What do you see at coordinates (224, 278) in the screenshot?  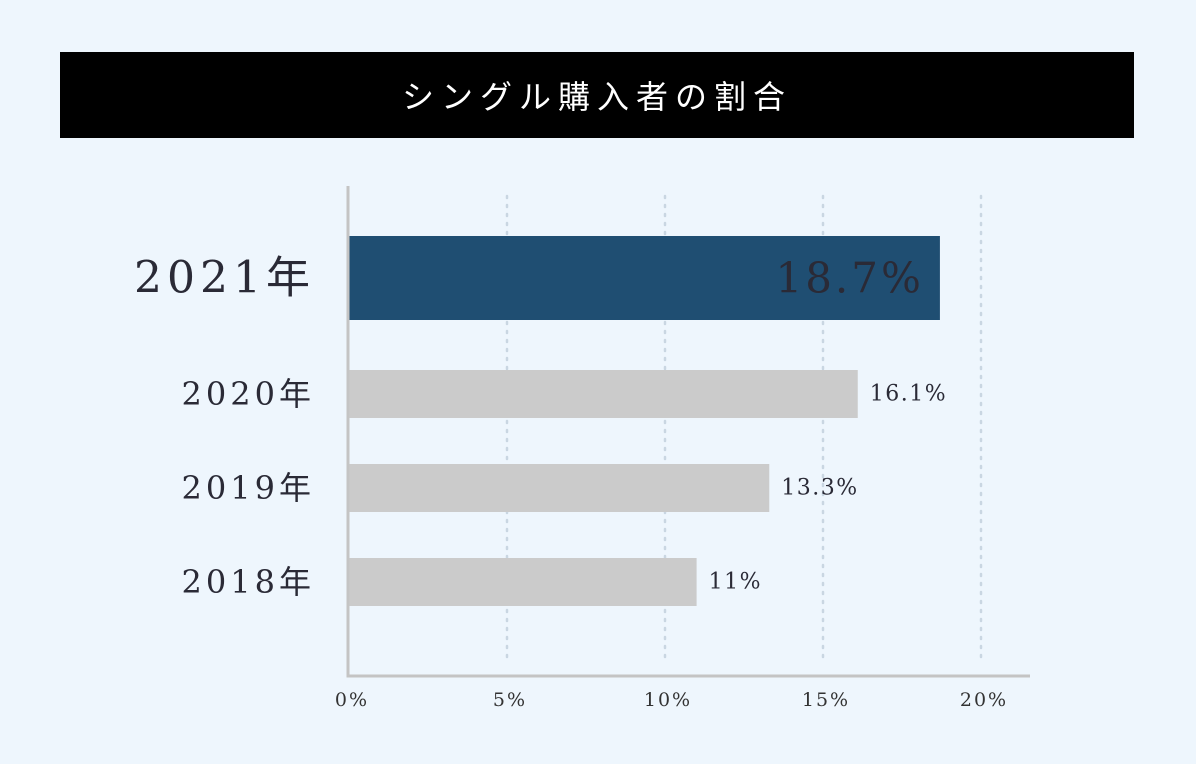 I see `category-label-0: 2021年` at bounding box center [224, 278].